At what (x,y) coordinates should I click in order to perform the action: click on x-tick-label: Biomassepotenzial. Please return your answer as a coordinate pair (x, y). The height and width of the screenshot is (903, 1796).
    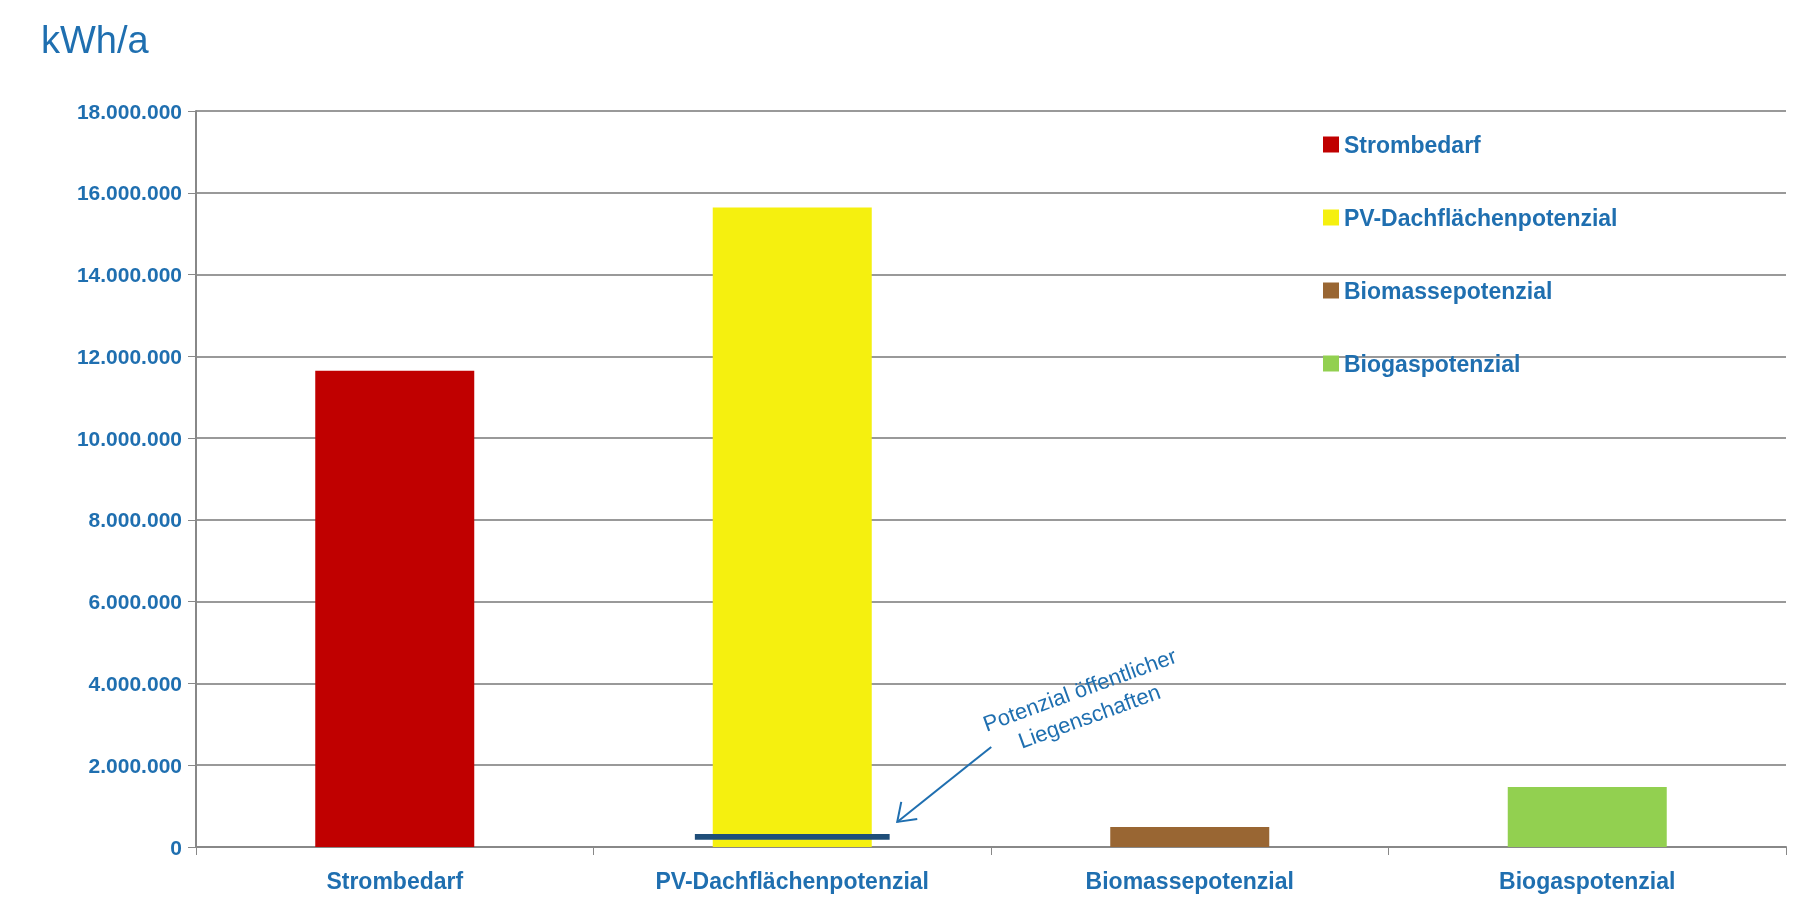
    Looking at the image, I should click on (1189, 880).